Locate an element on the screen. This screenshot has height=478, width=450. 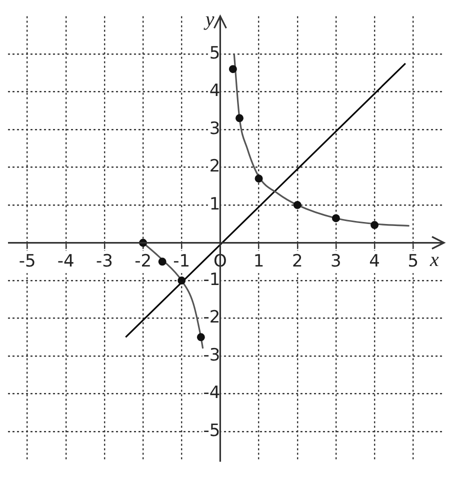
y-tick-label: -1 is located at coordinates (211, 280).